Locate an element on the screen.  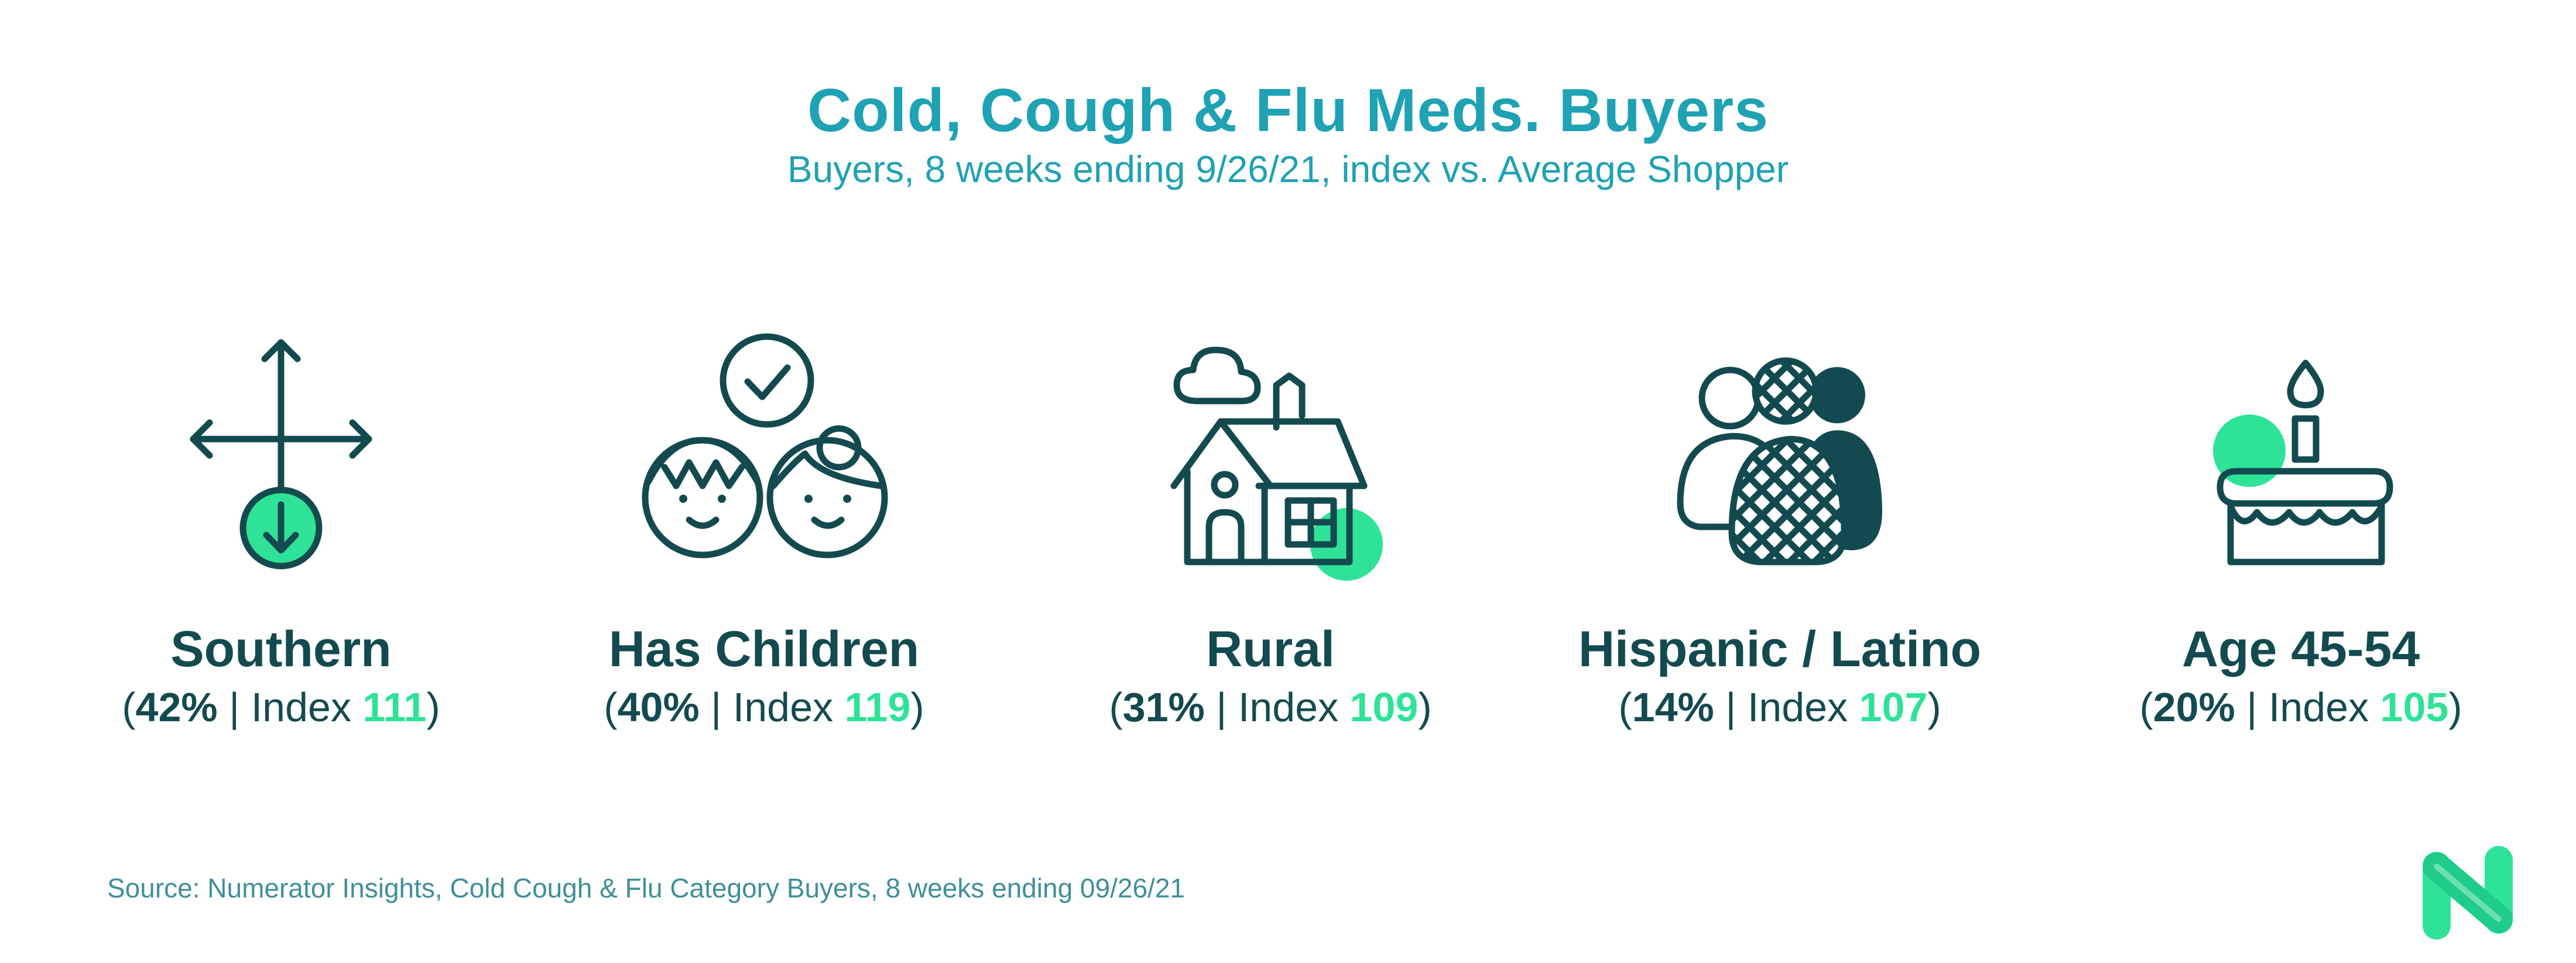
numerator-n-logo is located at coordinates (2468, 893).